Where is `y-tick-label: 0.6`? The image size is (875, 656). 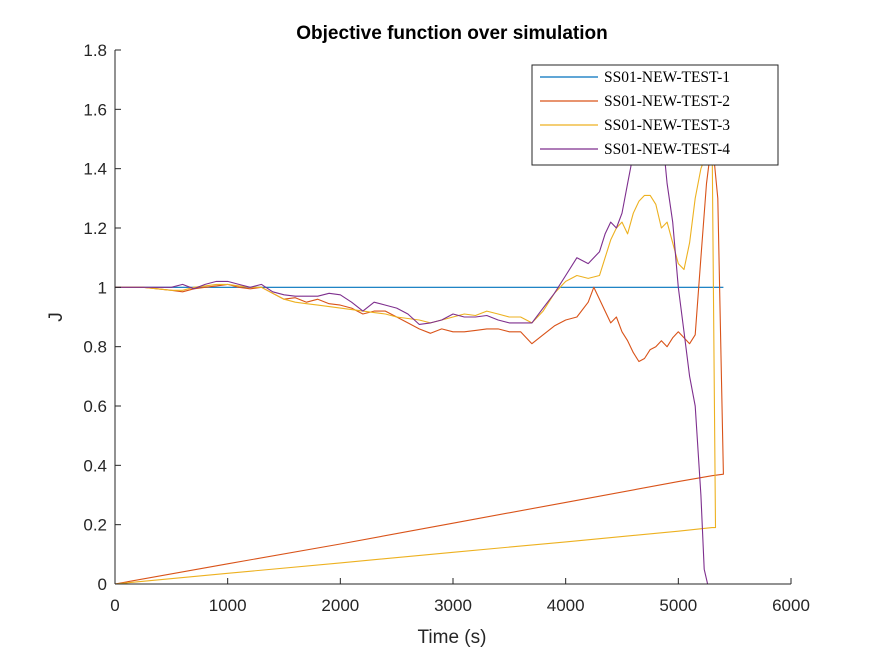 y-tick-label: 0.6 is located at coordinates (95, 406).